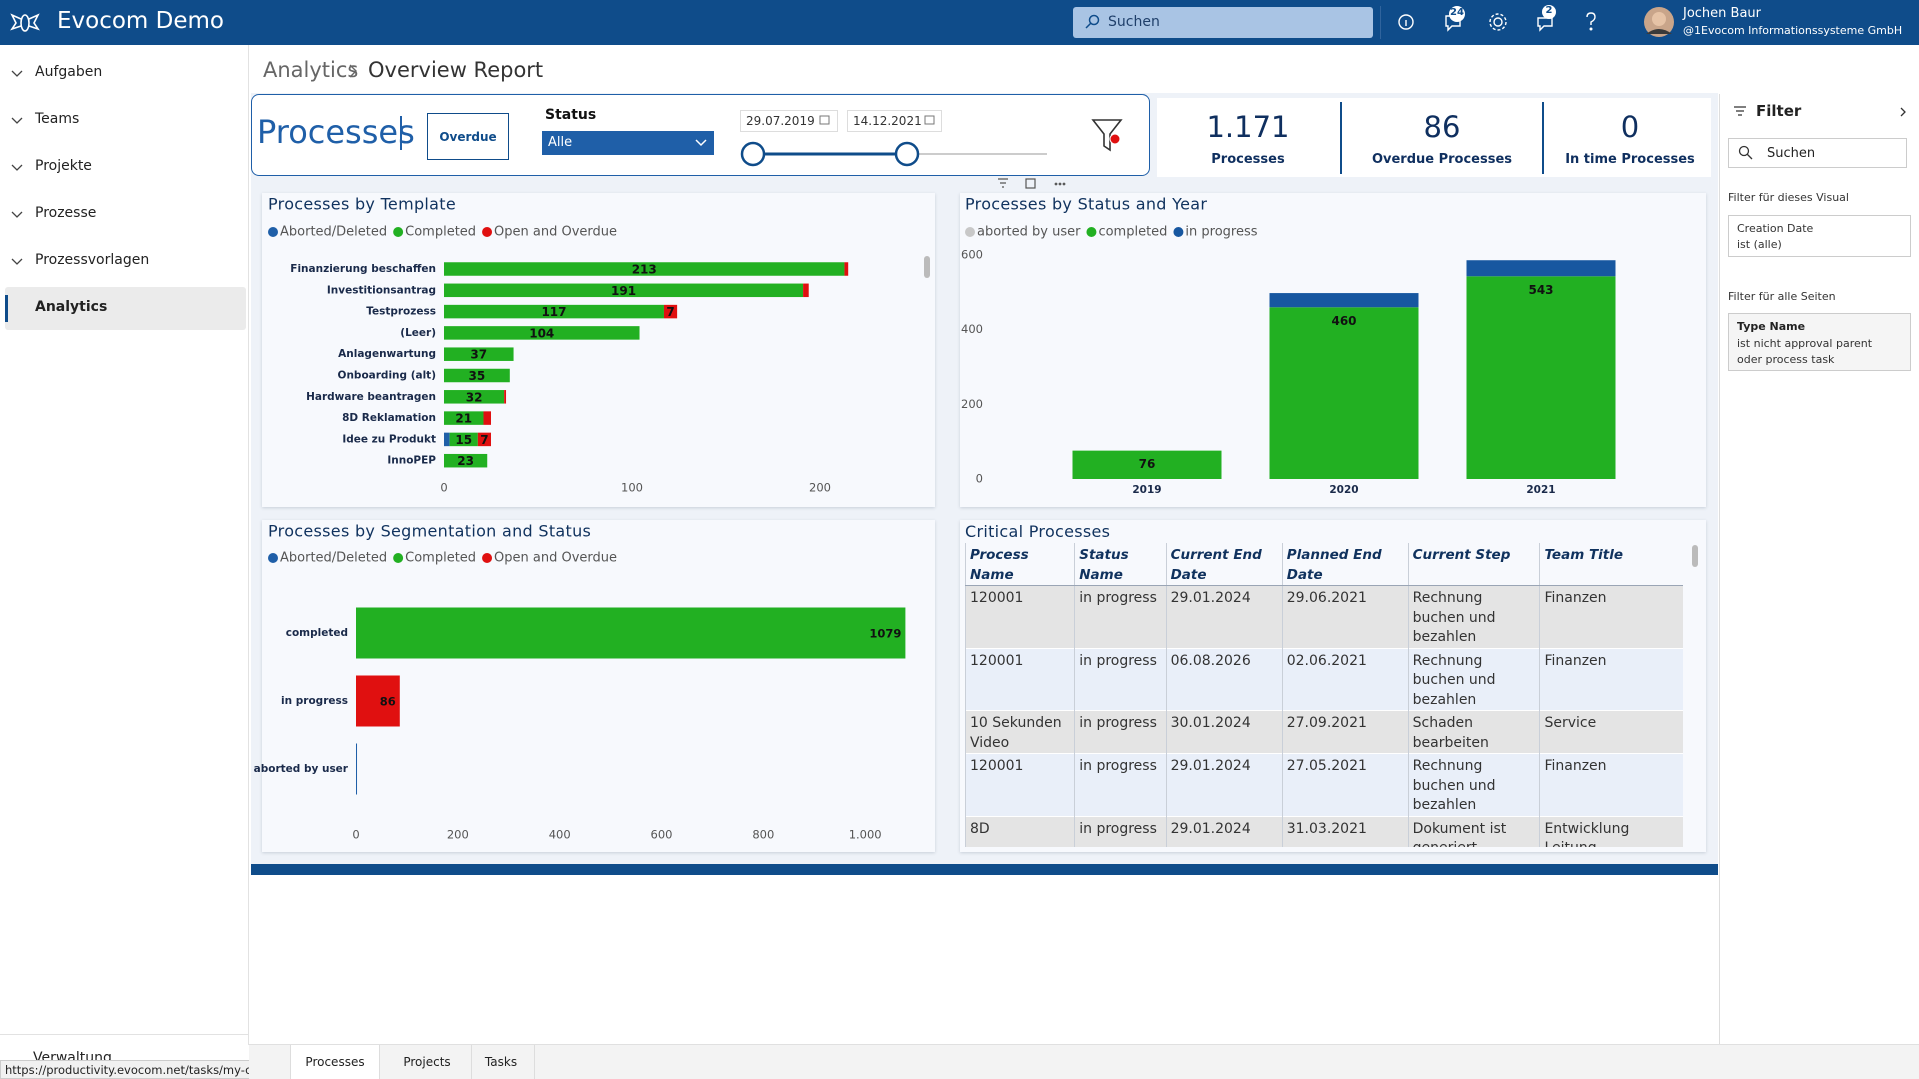  I want to click on nav-label: Aufgaben, so click(69, 72).